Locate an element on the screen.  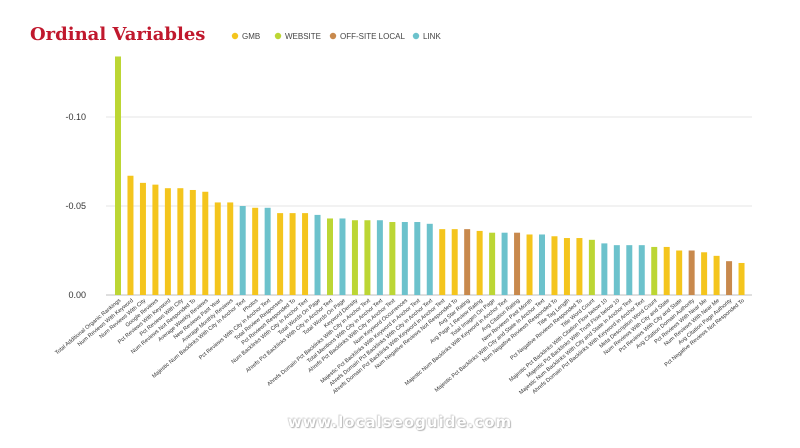
y-tick-label: 0.00 is located at coordinates (77, 295).